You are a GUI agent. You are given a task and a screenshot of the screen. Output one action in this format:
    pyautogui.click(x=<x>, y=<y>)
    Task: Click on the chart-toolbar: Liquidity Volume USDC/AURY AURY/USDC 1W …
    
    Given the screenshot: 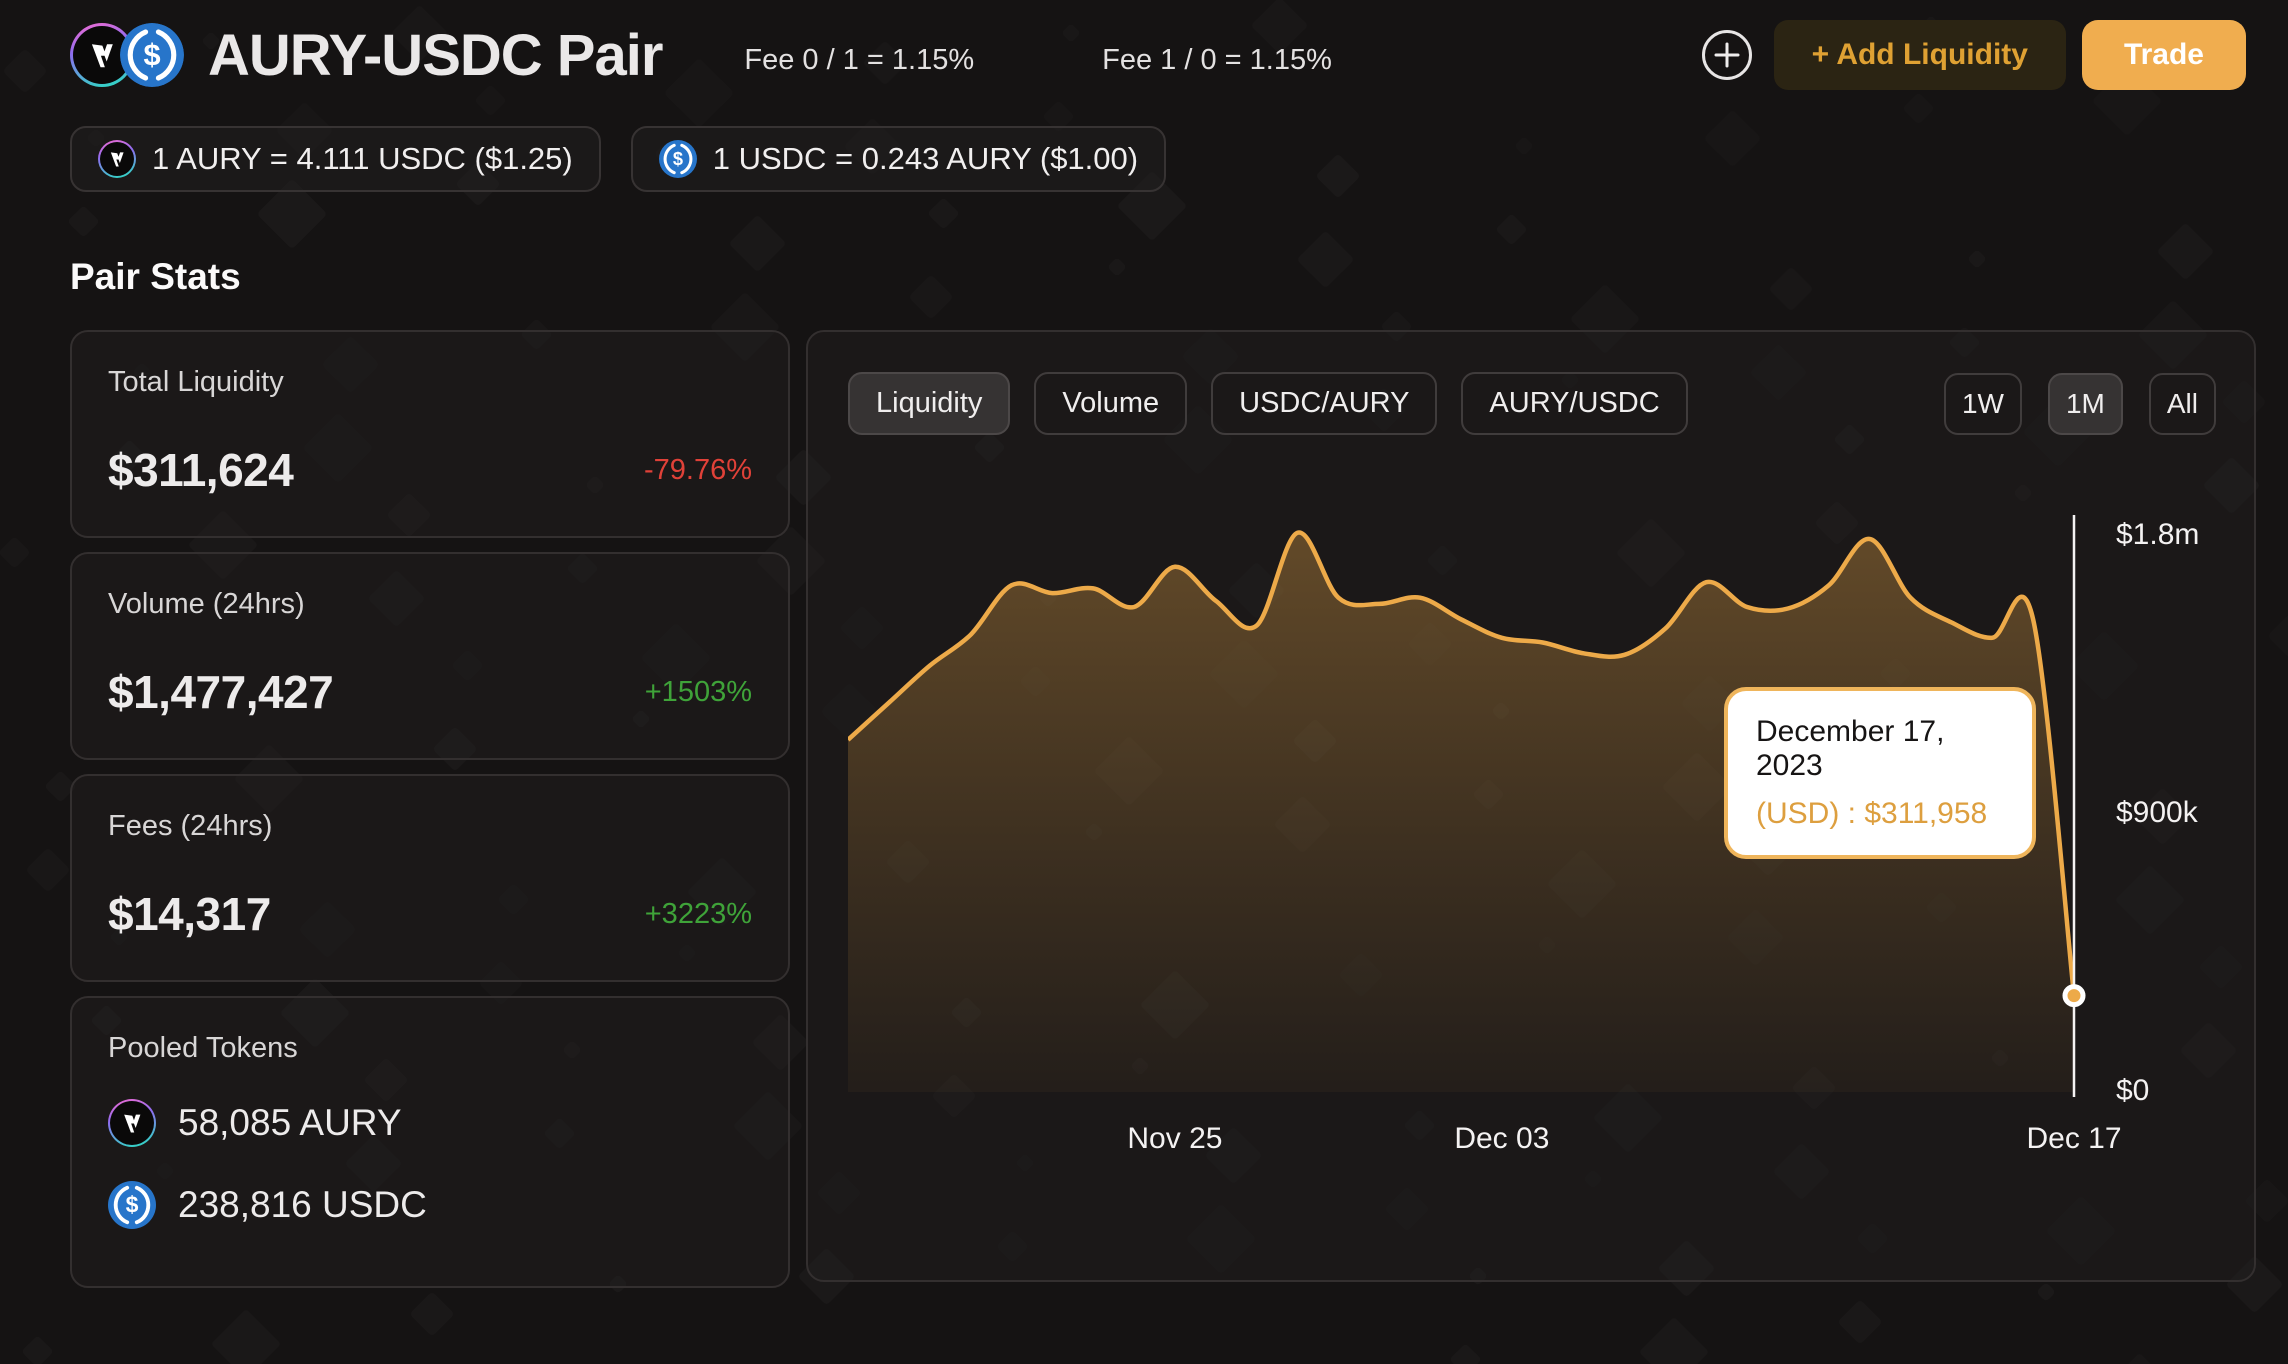 What is the action you would take?
    pyautogui.click(x=1531, y=383)
    